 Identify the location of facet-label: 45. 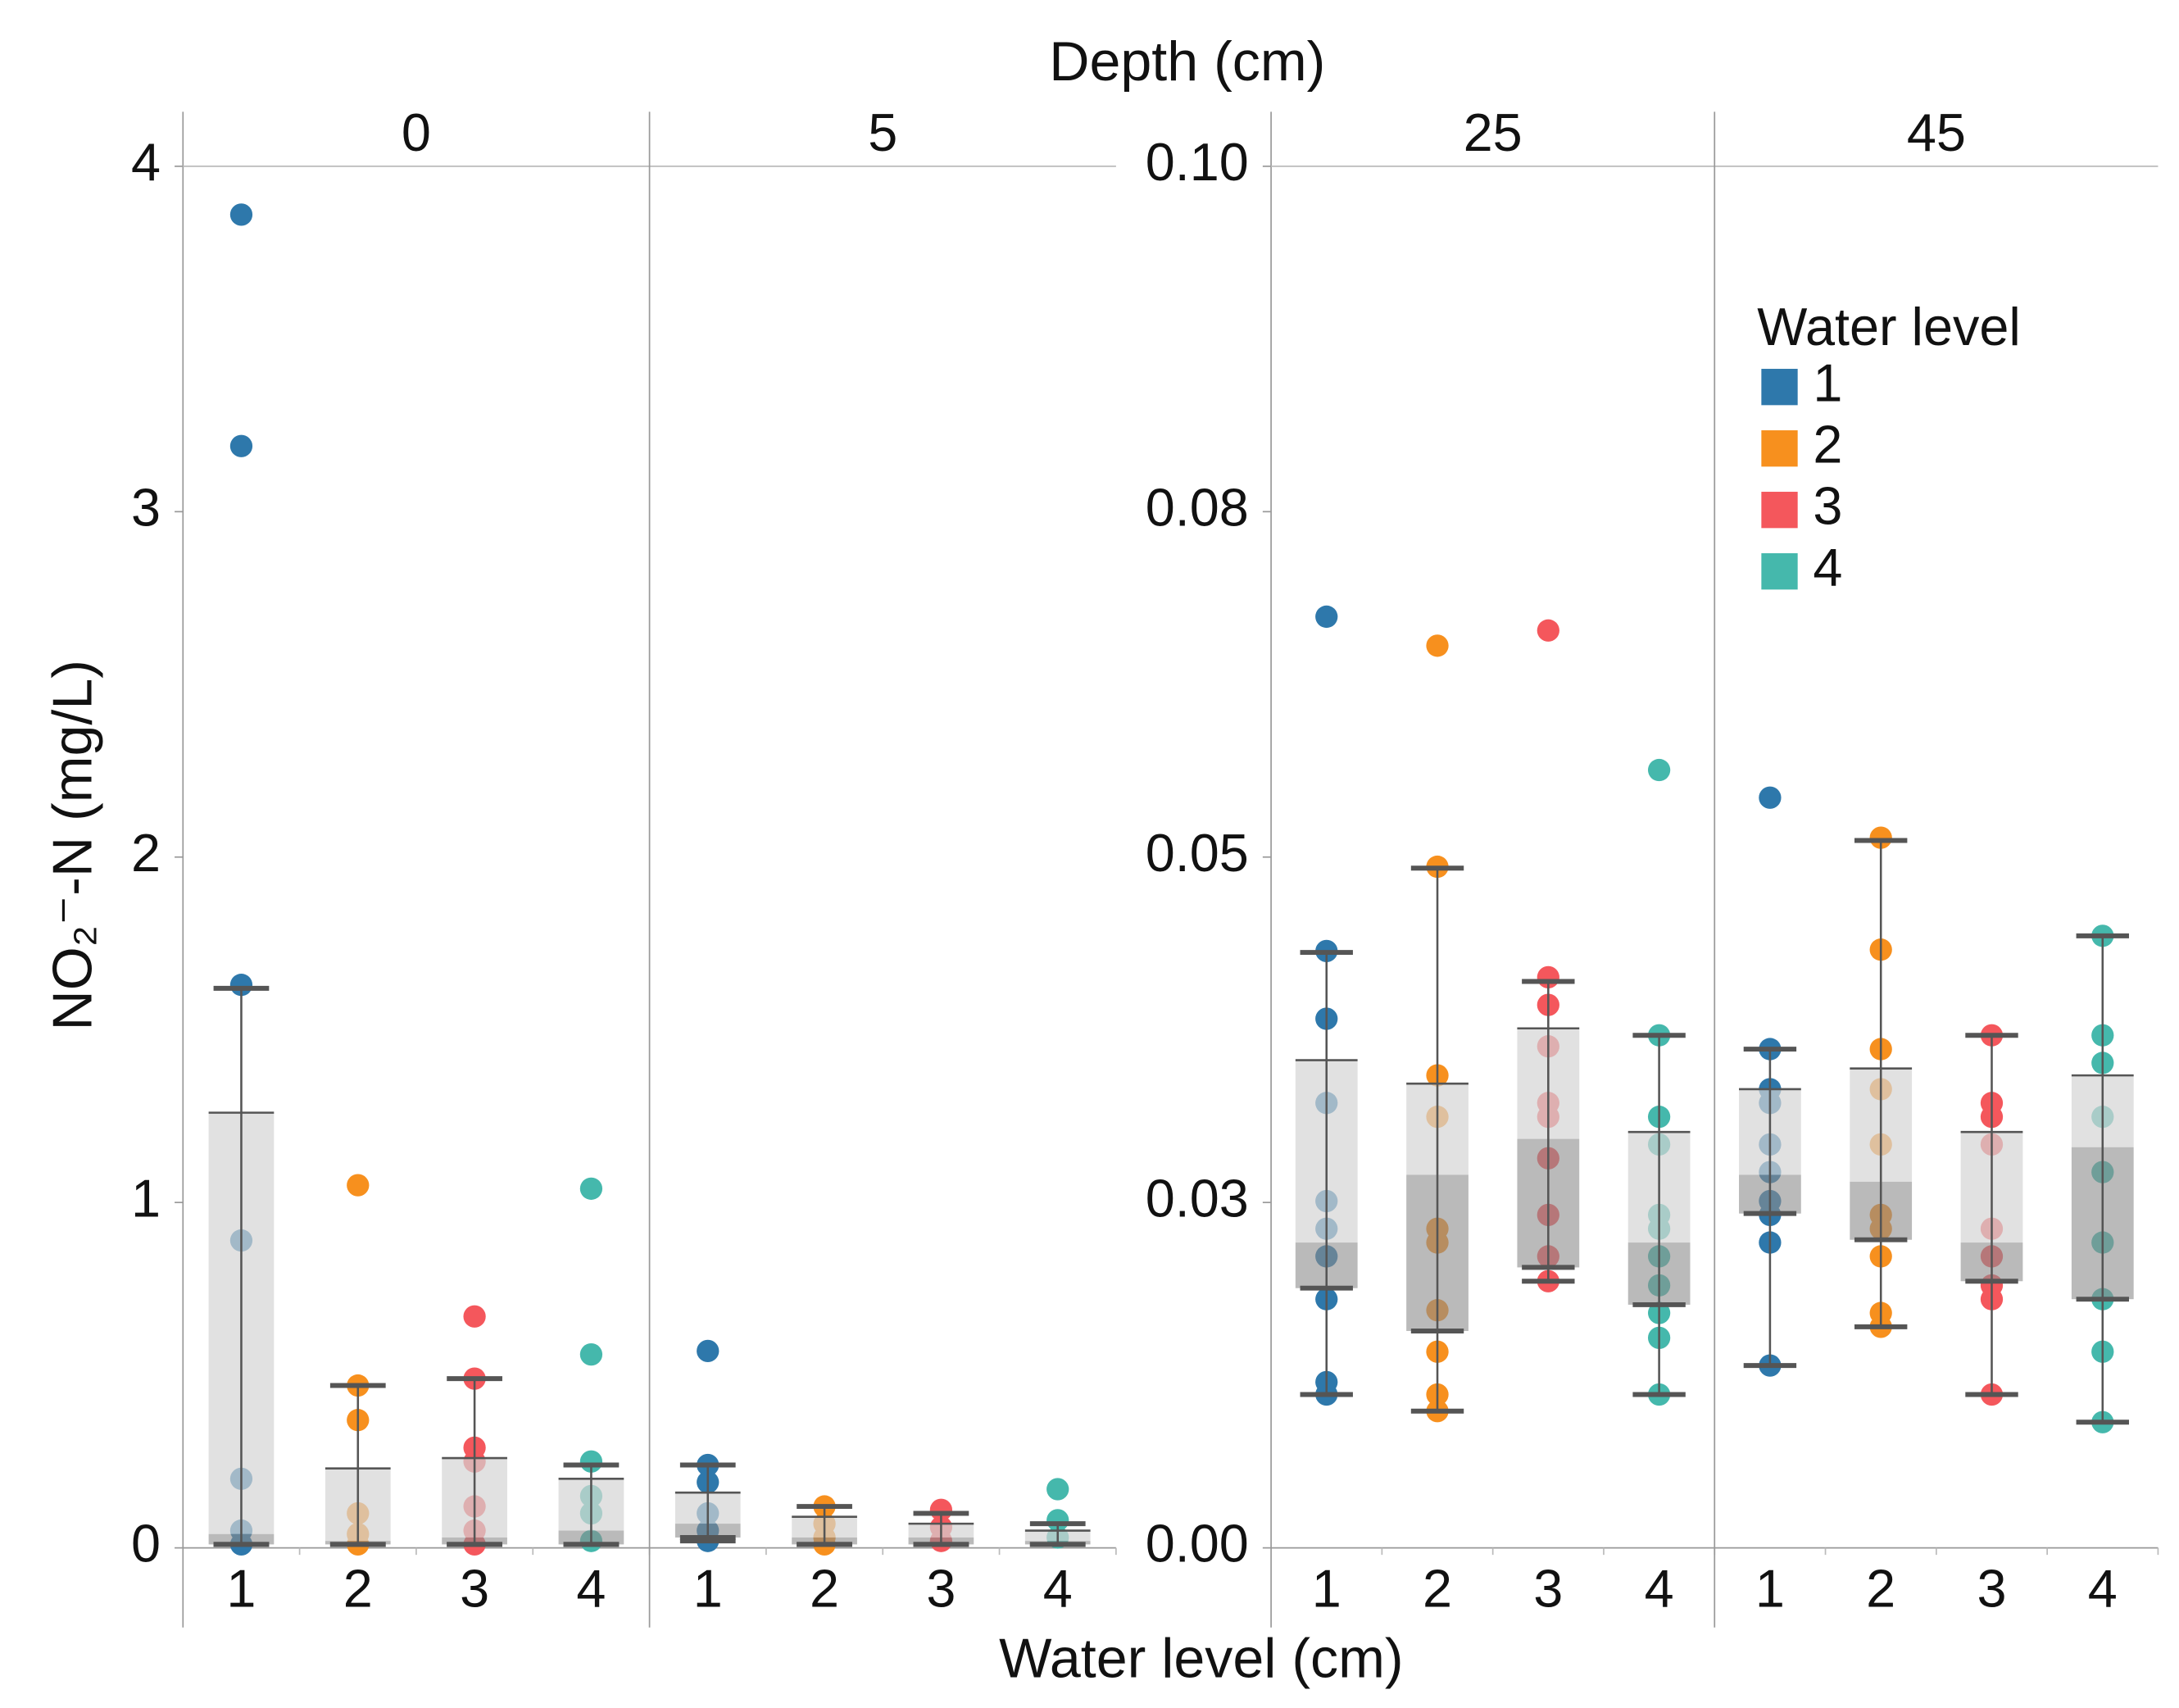
(1937, 132).